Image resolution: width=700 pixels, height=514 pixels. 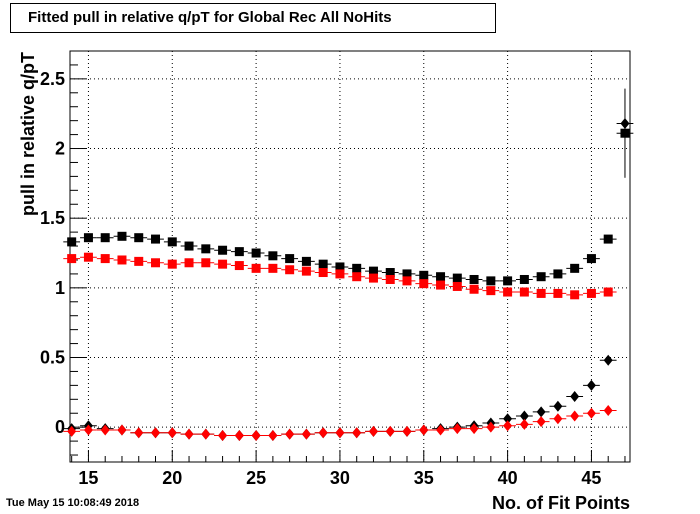 What do you see at coordinates (52, 218) in the screenshot?
I see `y-tick-label: 1.5` at bounding box center [52, 218].